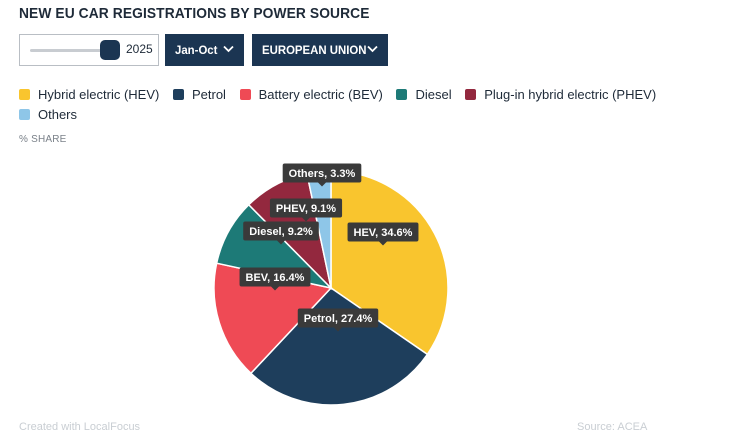 This screenshot has width=739, height=442. Describe the element at coordinates (339, 346) in the screenshot. I see `pie-slice-petrol` at that location.